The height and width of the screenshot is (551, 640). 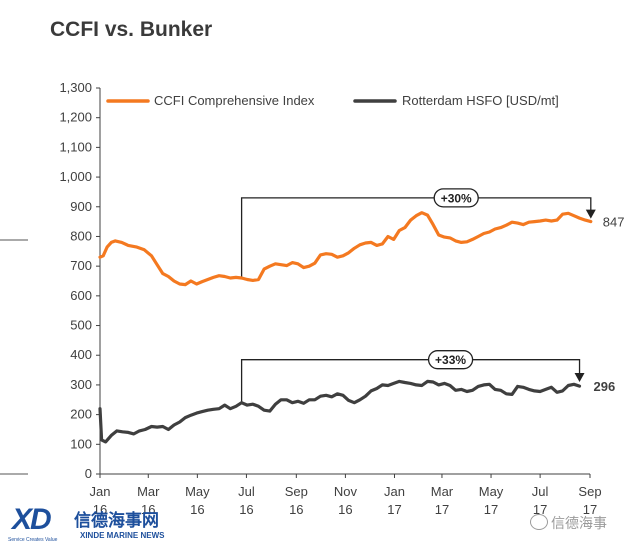 What do you see at coordinates (340, 411) in the screenshot?
I see `hsfo-line` at bounding box center [340, 411].